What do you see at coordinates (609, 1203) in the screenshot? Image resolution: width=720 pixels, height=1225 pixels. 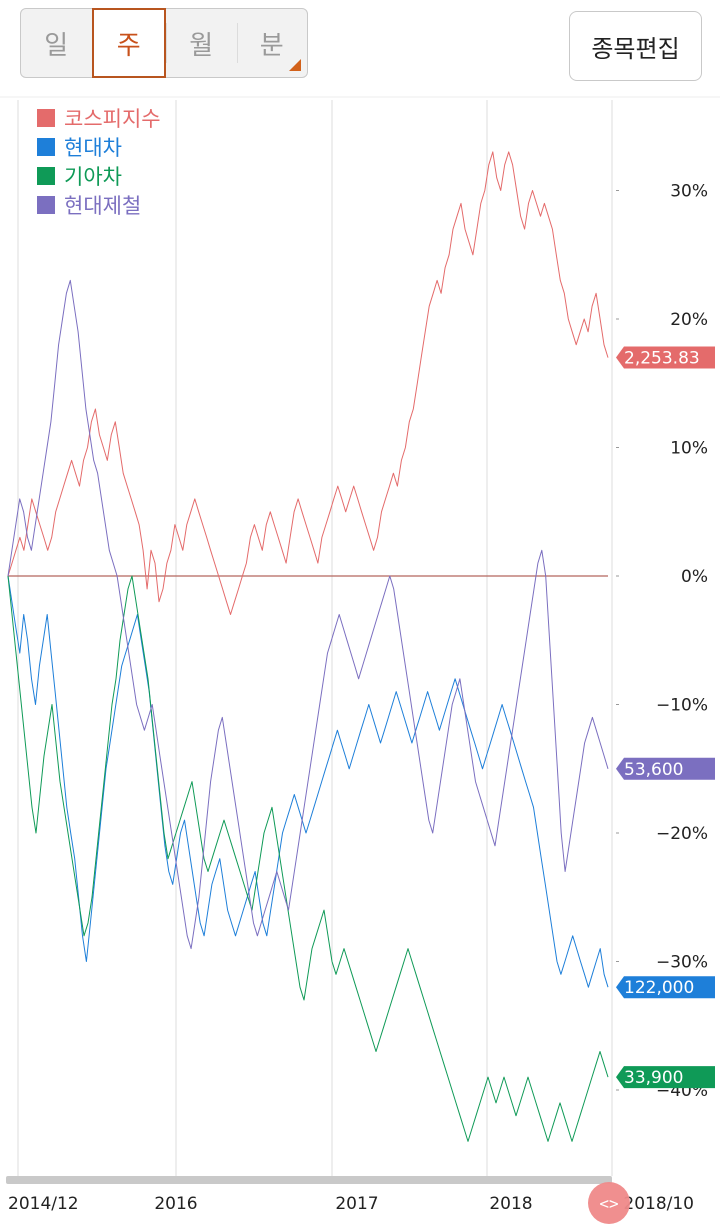 I see `scroll-handle-icon: <>` at bounding box center [609, 1203].